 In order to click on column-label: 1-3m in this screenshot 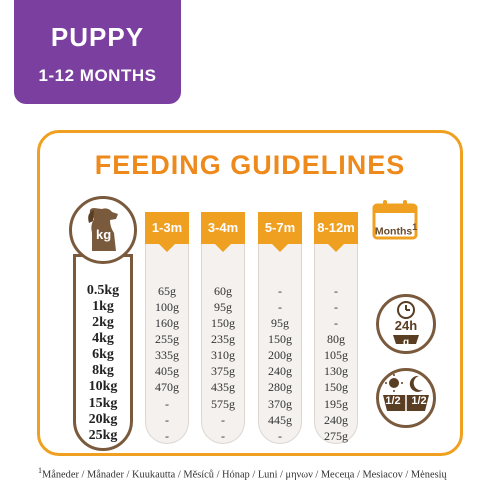, I will do `click(167, 227)`.